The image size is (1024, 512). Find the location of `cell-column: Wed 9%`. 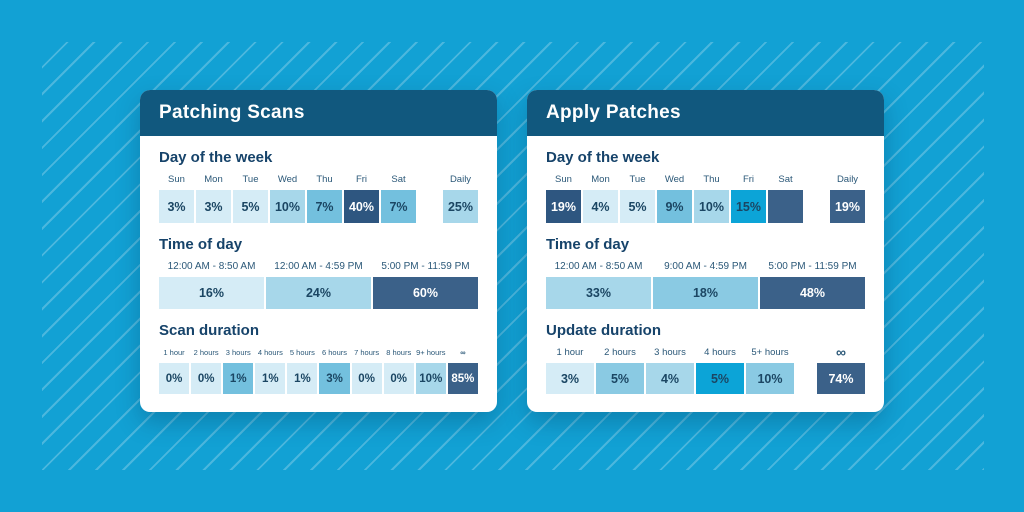

cell-column: Wed 9% is located at coordinates (674, 198).